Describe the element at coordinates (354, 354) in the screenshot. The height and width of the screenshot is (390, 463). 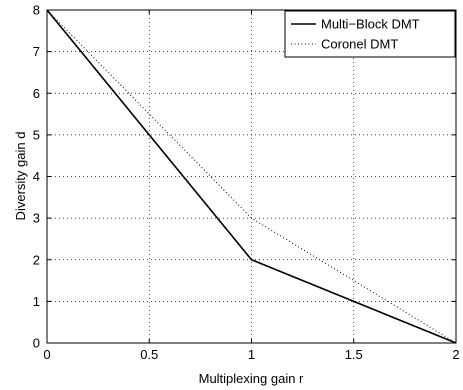
I see `x-tick-label: 1.5` at that location.